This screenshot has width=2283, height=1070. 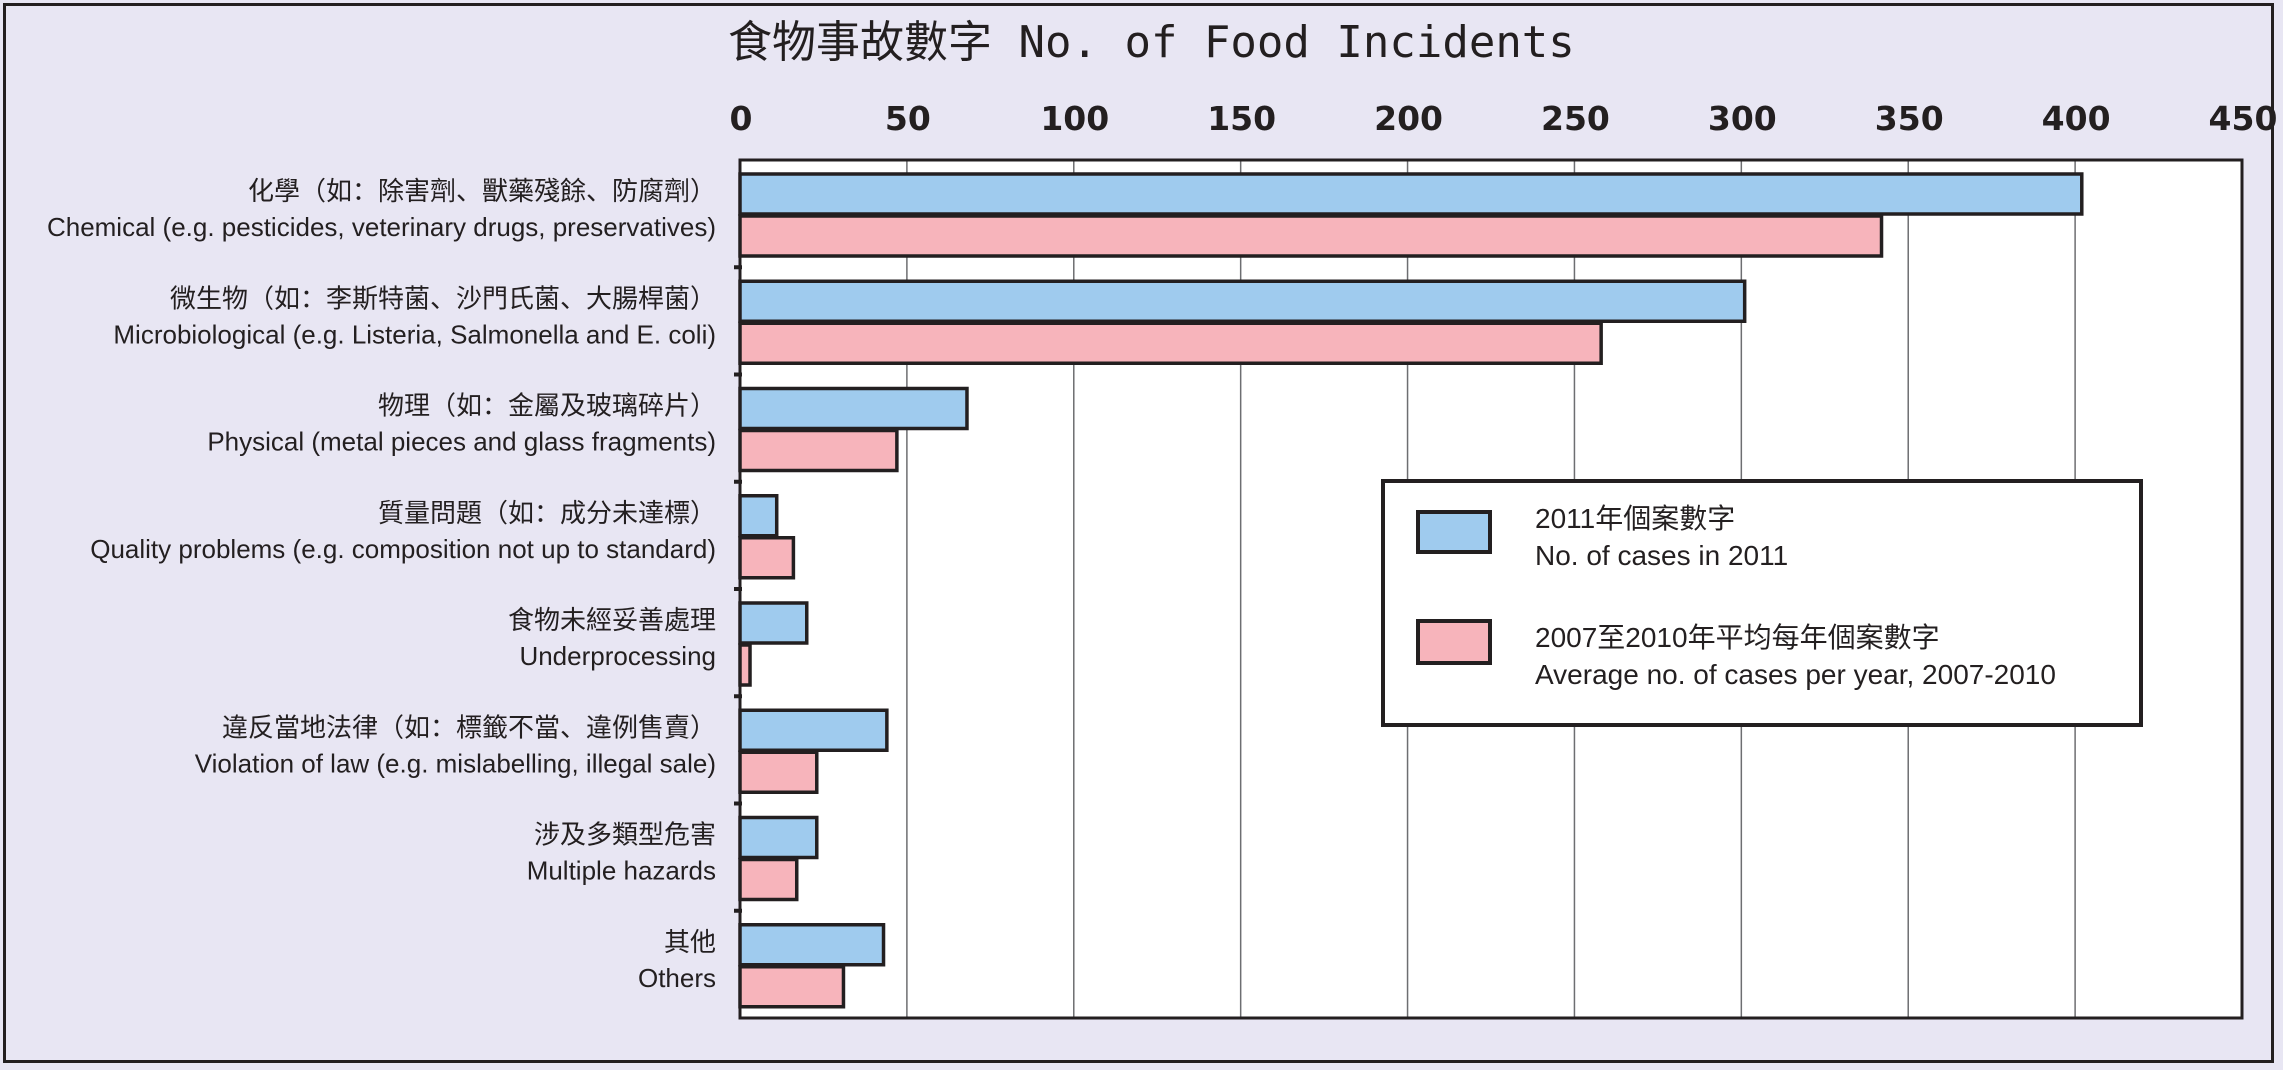 What do you see at coordinates (741, 118) in the screenshot?
I see `x-tick-label: 0` at bounding box center [741, 118].